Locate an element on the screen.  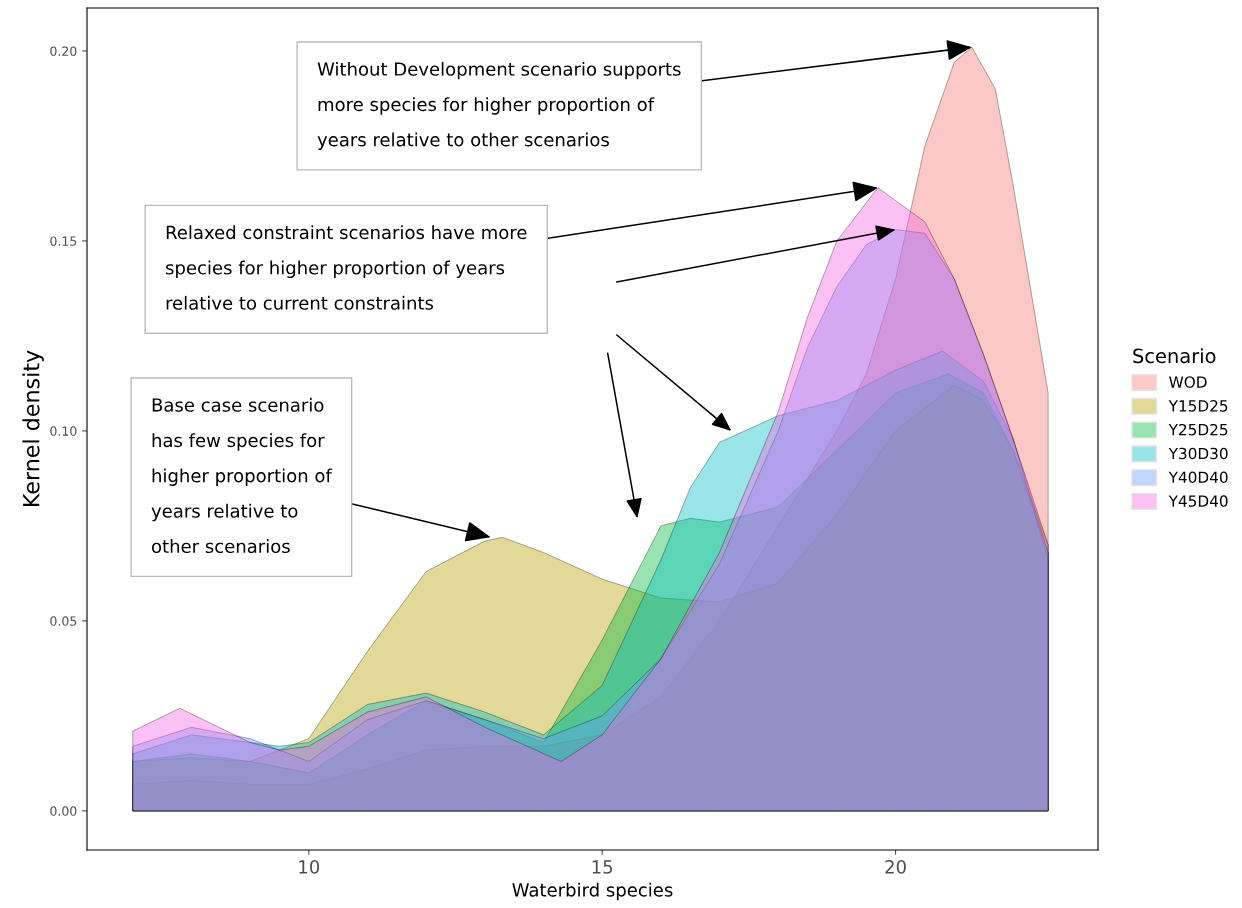
annotation: Base case scenario has few species for higher proportion of years relative to other scenarios is located at coordinates (242, 475).